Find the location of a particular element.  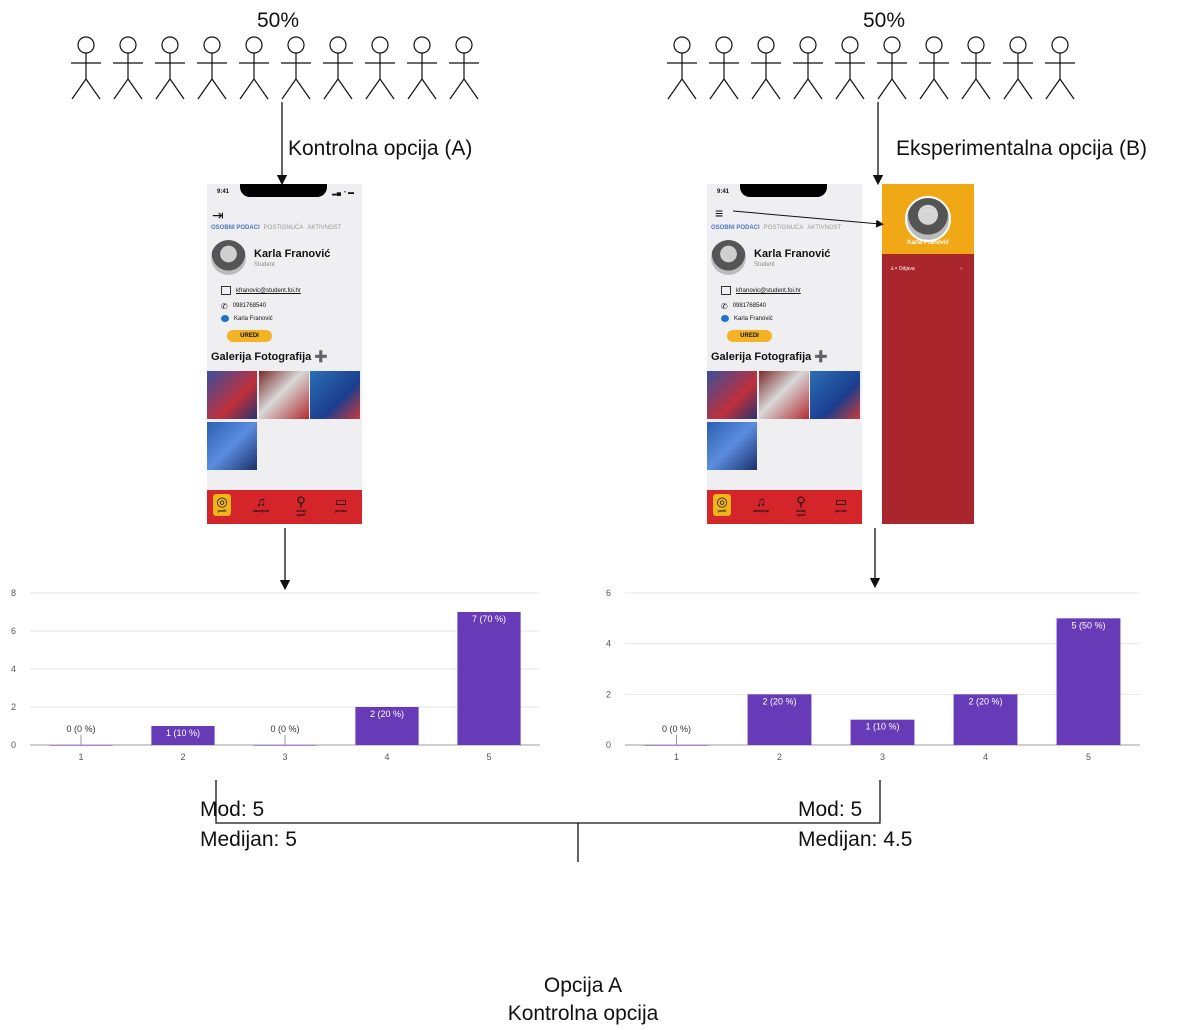

percent-label-a: 50% is located at coordinates (278, 20).